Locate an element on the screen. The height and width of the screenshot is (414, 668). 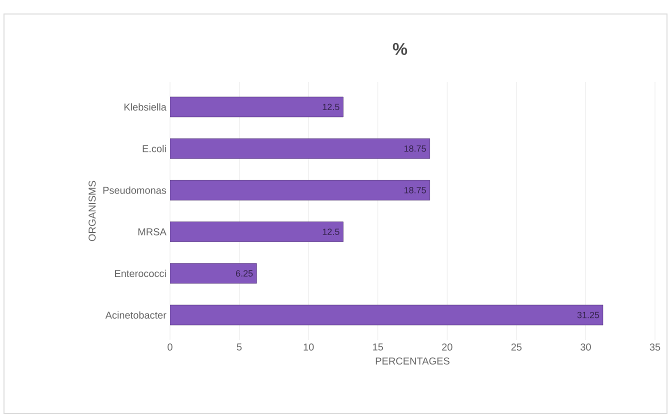
y-tick-label: Klebsiella is located at coordinates (145, 107).